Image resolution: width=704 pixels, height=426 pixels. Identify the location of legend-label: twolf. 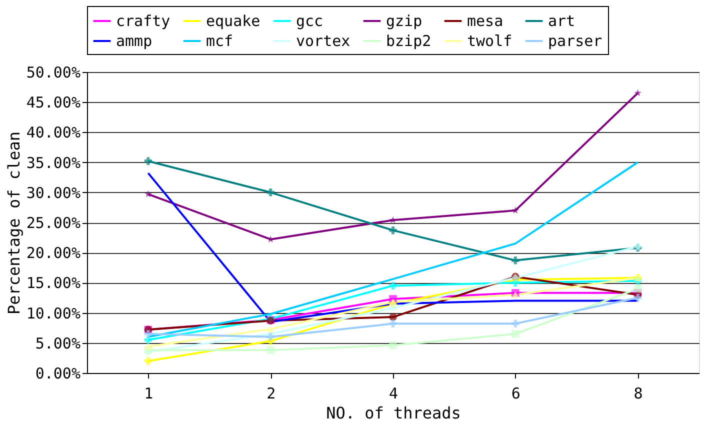
(489, 41).